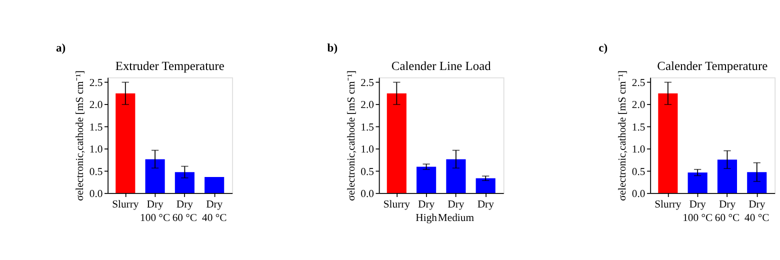  I want to click on text: c), so click(603, 48).